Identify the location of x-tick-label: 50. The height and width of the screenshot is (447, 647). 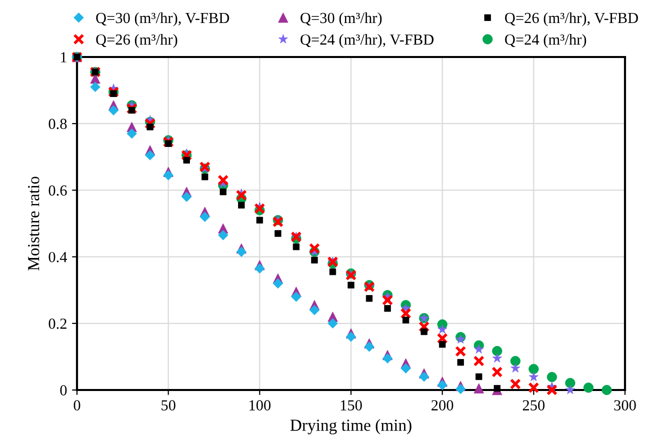
(169, 405).